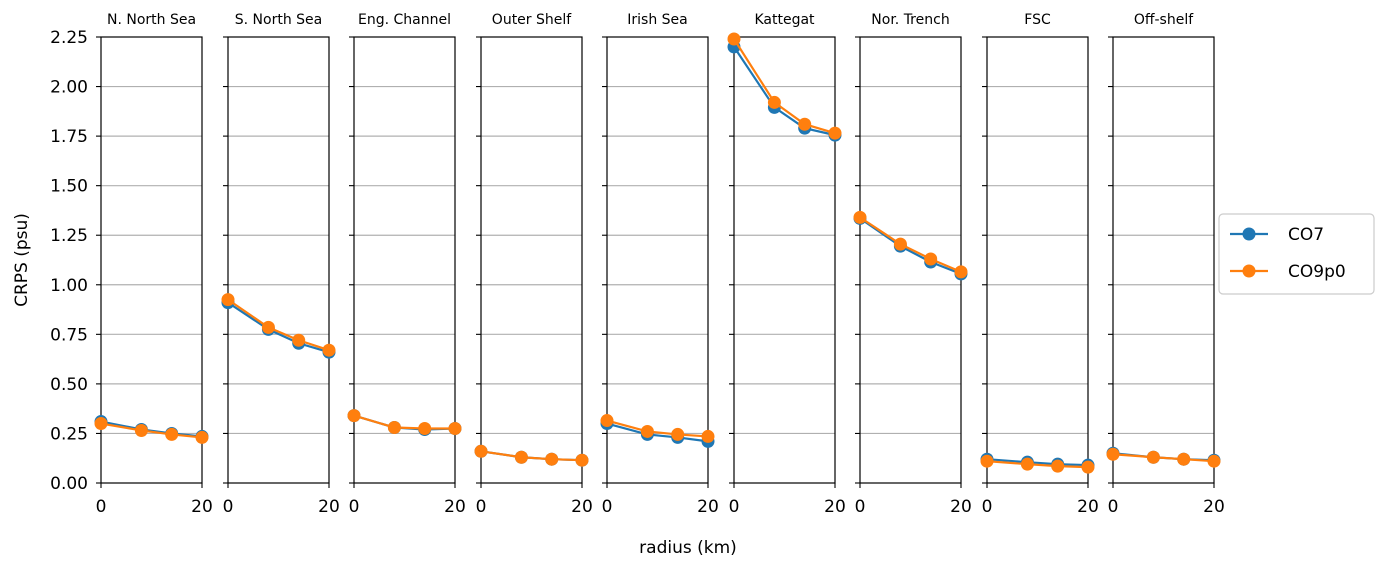 The width and height of the screenshot is (1381, 564). What do you see at coordinates (69, 434) in the screenshot?
I see `y-tick-label: 0.25` at bounding box center [69, 434].